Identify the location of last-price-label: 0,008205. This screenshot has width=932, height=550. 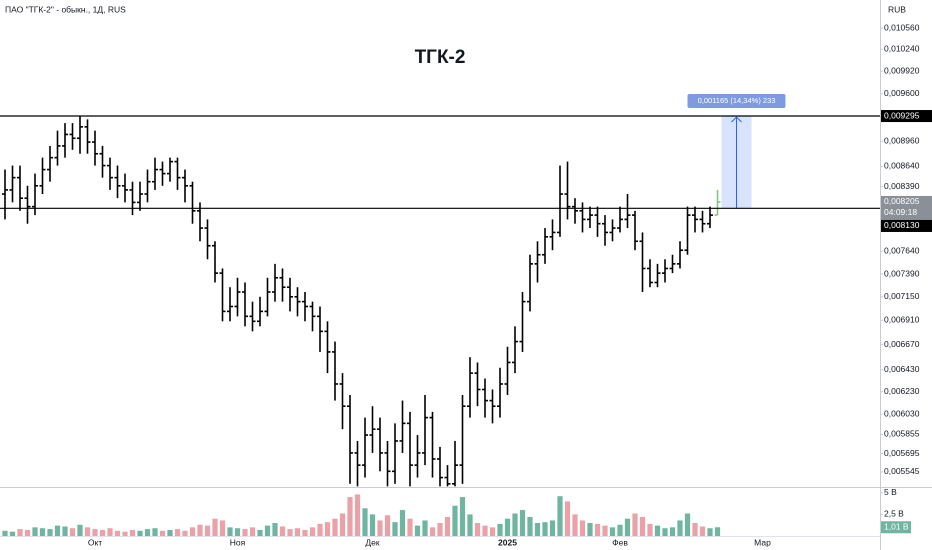
(902, 201).